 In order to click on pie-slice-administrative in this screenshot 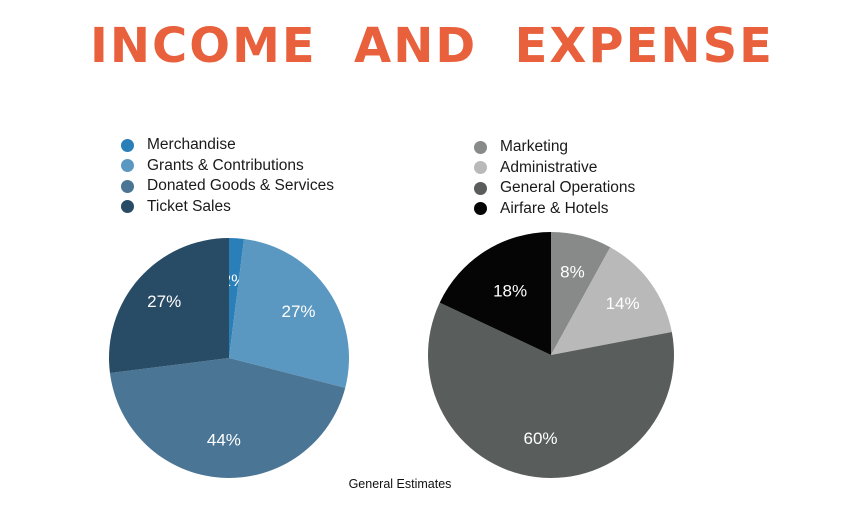, I will do `click(611, 301)`.